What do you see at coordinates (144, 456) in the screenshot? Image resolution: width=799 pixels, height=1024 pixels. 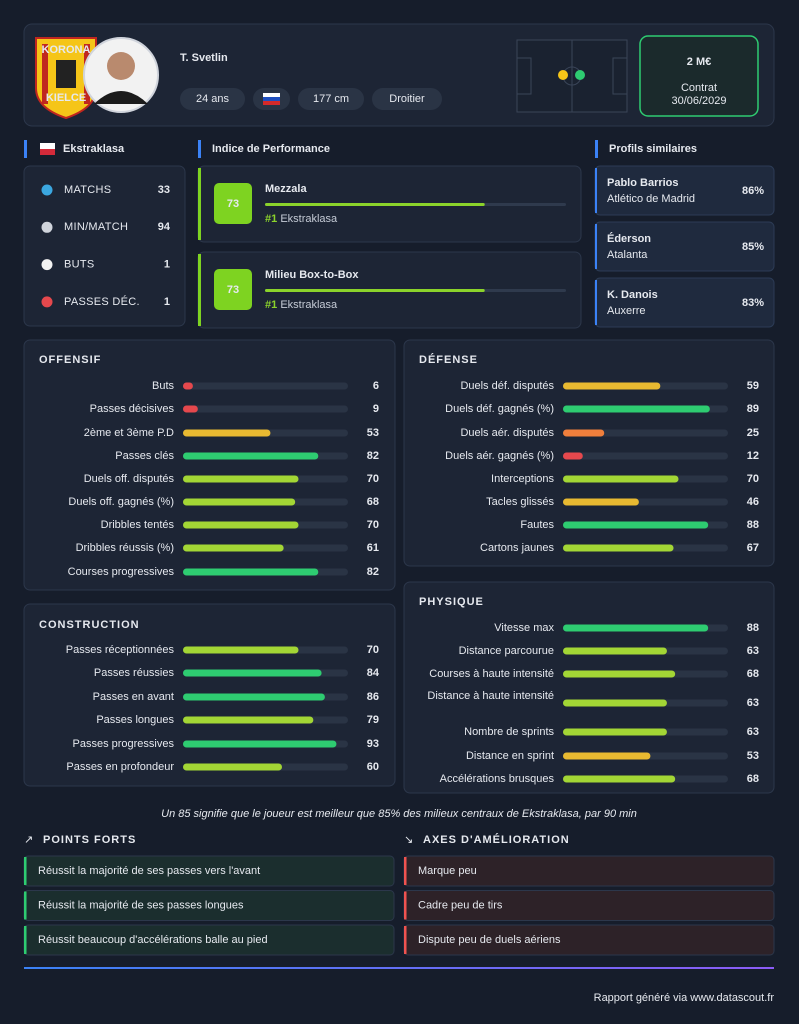 I see `stat-label: Passes clés` at bounding box center [144, 456].